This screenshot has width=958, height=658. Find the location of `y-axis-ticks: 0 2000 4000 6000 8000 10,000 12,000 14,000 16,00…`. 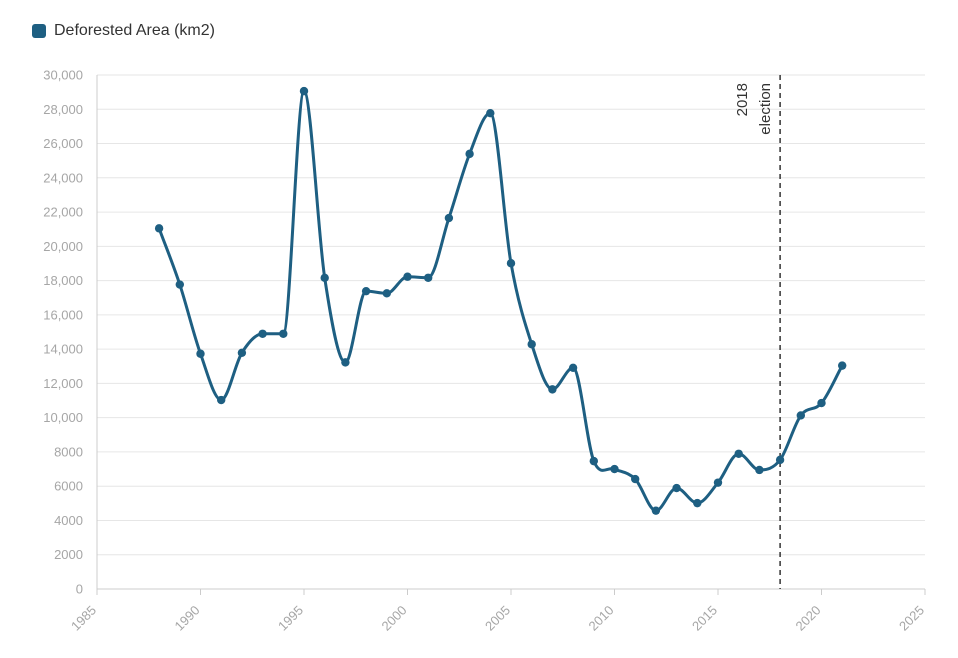

y-axis-ticks: 0 2000 4000 6000 8000 10,000 12,000 14,000 16,00… is located at coordinates (63, 332).